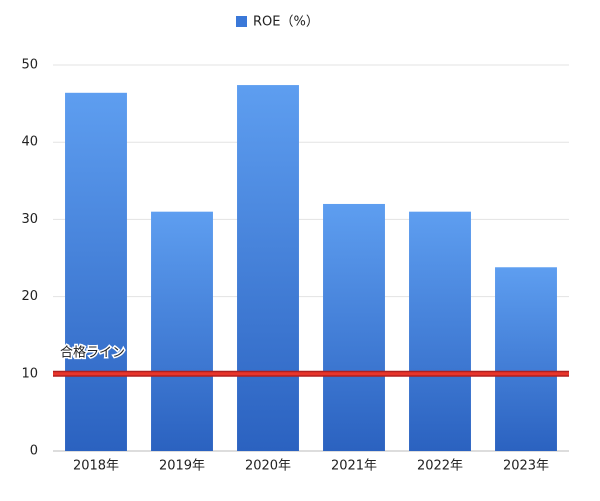  What do you see at coordinates (29, 219) in the screenshot?
I see `y-tick-label: 30` at bounding box center [29, 219].